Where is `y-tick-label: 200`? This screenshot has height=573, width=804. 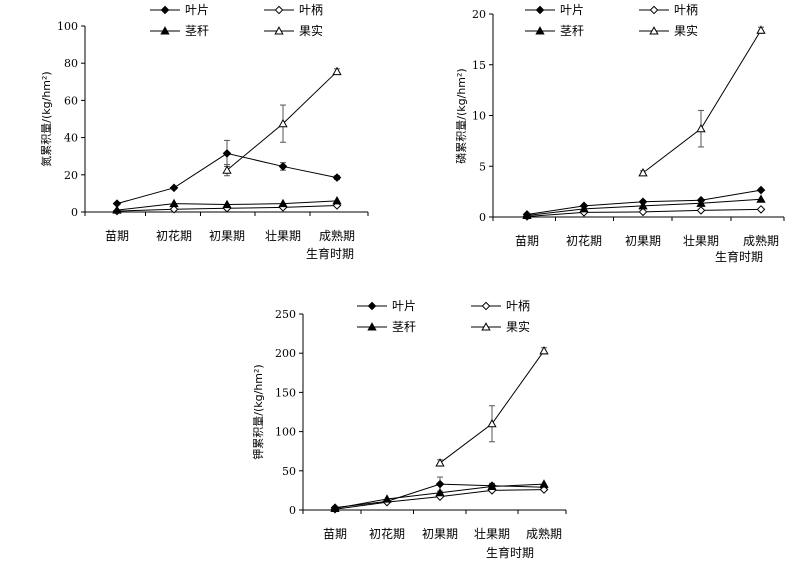 y-tick-label: 200 is located at coordinates (285, 353).